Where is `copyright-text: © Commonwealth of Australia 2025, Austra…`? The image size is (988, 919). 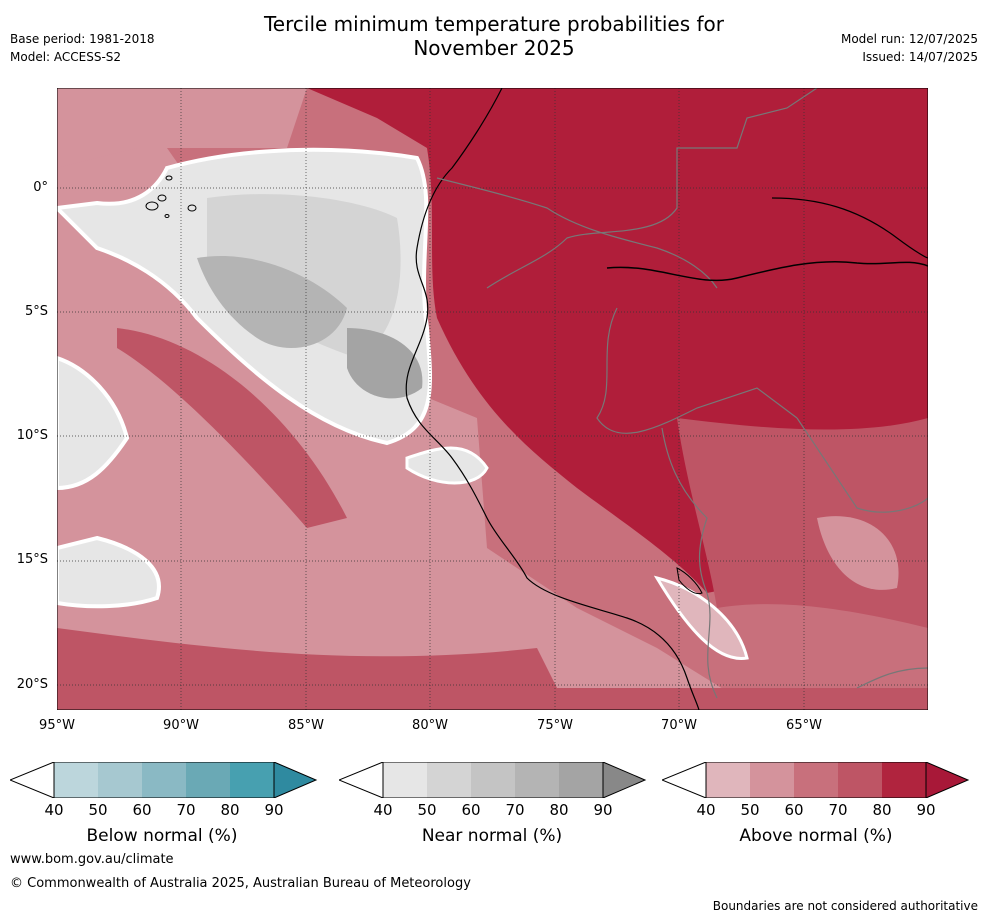 copyright-text: © Commonwealth of Australia 2025, Austra… is located at coordinates (240, 883).